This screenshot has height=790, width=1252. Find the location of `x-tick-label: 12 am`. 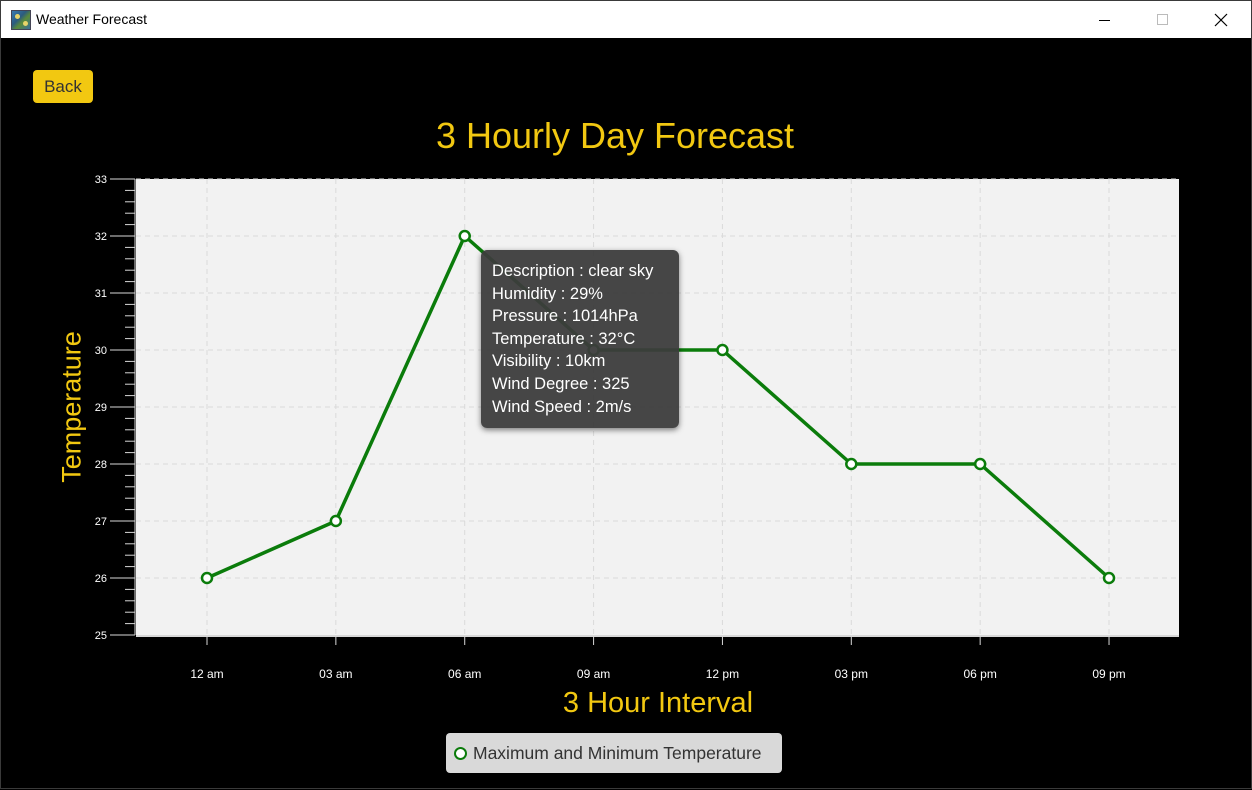

x-tick-label: 12 am is located at coordinates (206, 674).